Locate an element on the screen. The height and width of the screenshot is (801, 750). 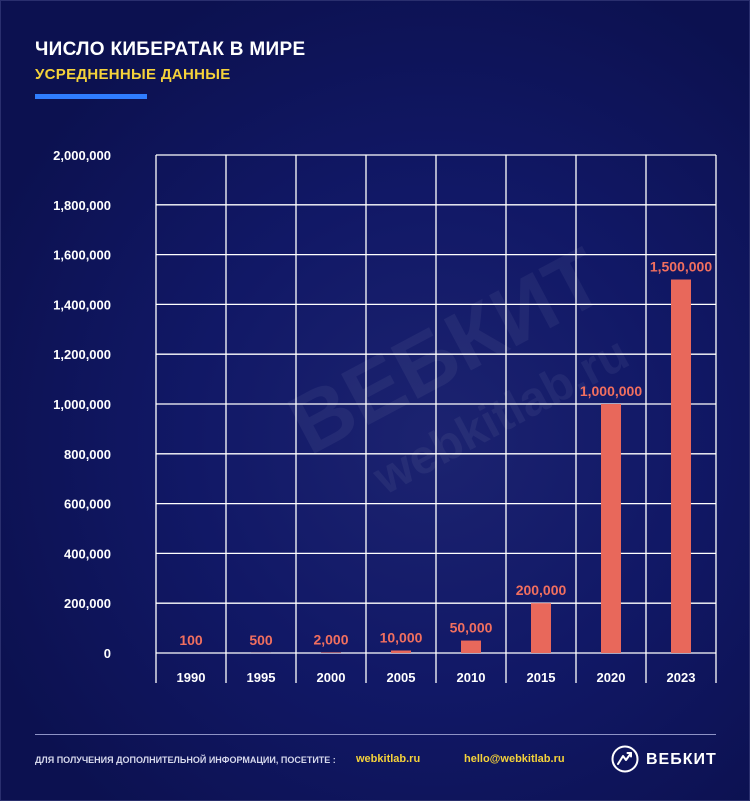
x-tick-label: 1995 is located at coordinates (261, 677).